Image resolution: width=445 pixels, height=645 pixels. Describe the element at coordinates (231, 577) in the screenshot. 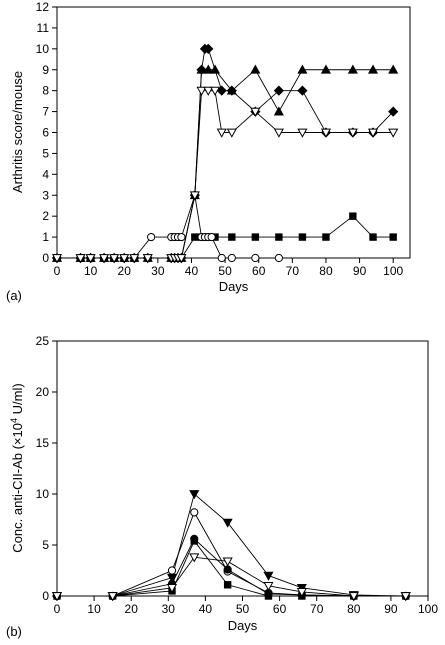

I see `series-5-open-triangle-down` at that location.